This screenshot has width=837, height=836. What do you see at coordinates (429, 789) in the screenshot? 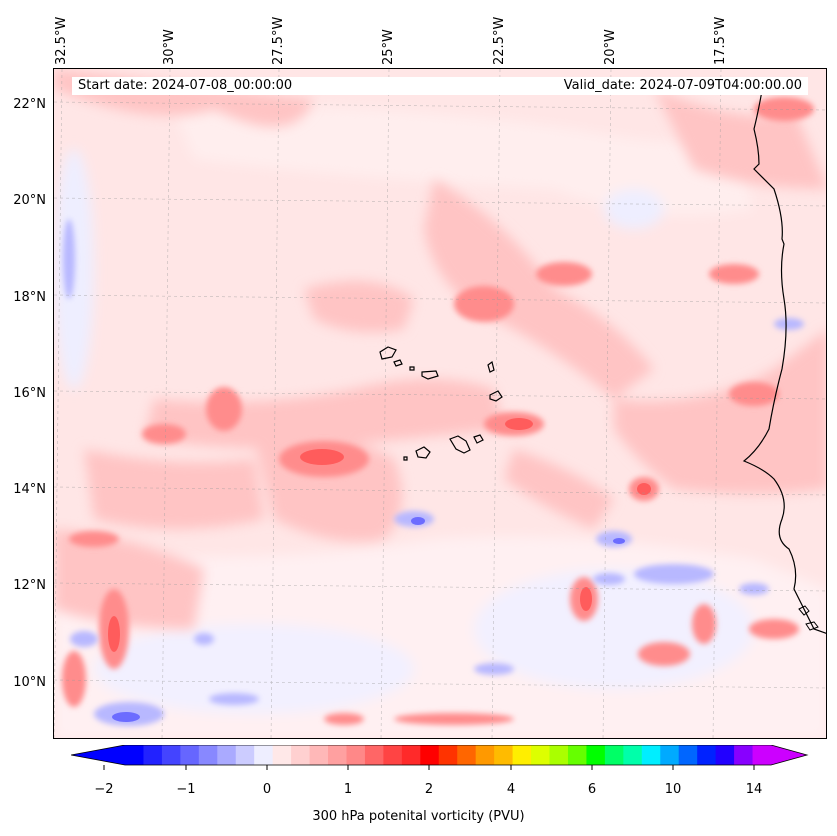
I see `colorbar-tick-label: 2` at bounding box center [429, 789].